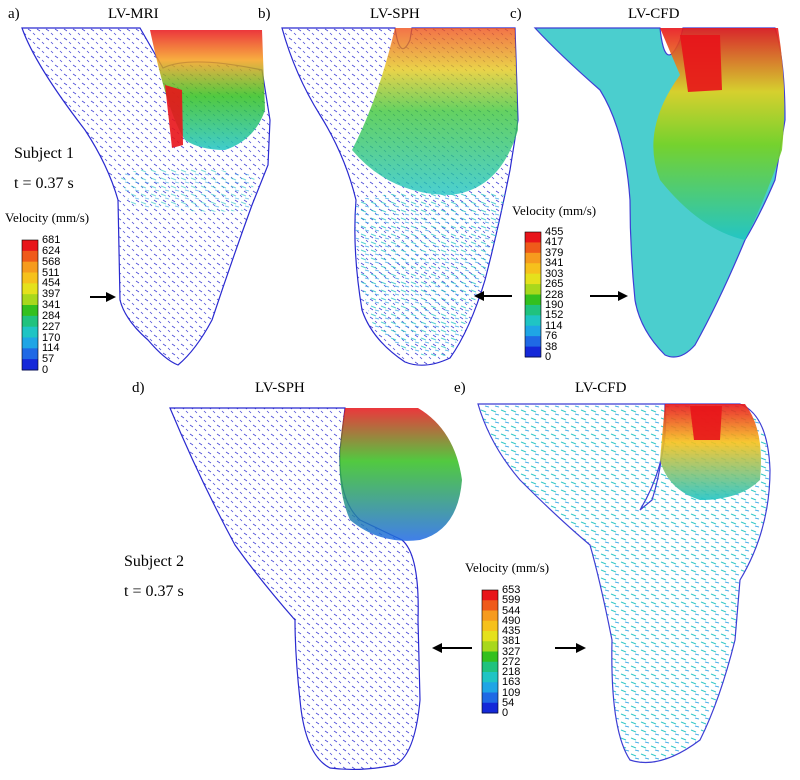 This screenshot has height=780, width=800. I want to click on legend-tick-label: 170, so click(51, 337).